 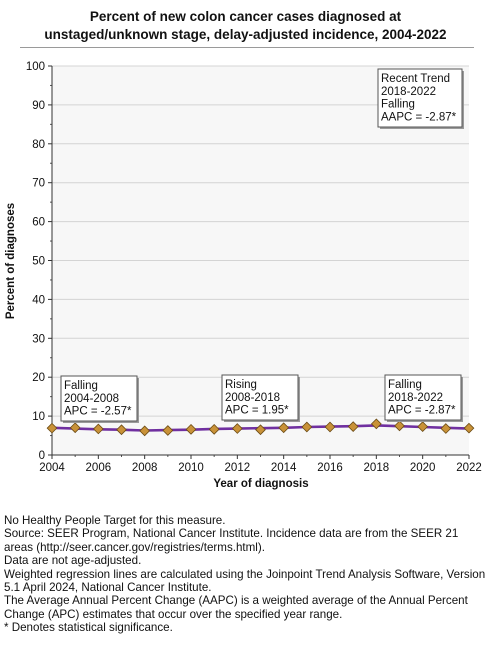 I want to click on x-tick-label: 2018, so click(x=377, y=468).